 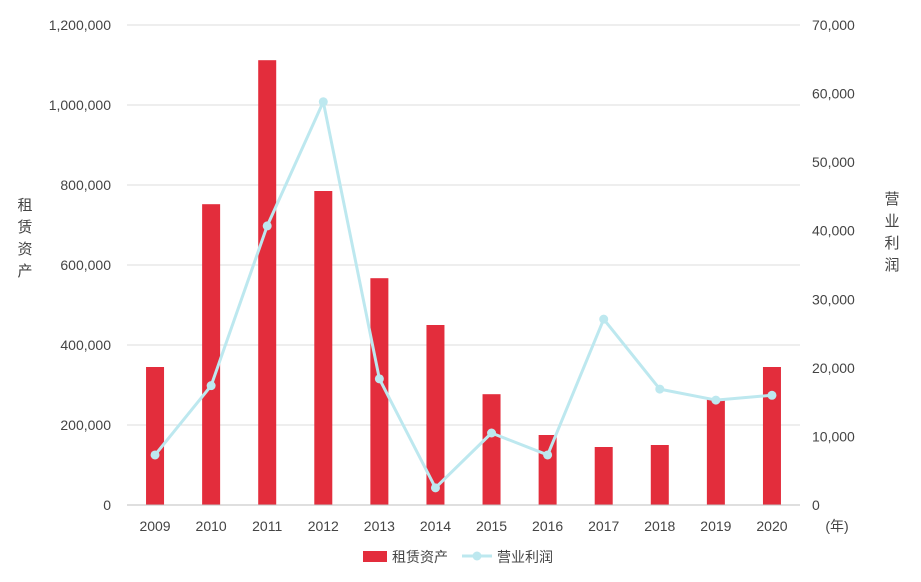 I want to click on x-tick-label: 2016, so click(x=547, y=526).